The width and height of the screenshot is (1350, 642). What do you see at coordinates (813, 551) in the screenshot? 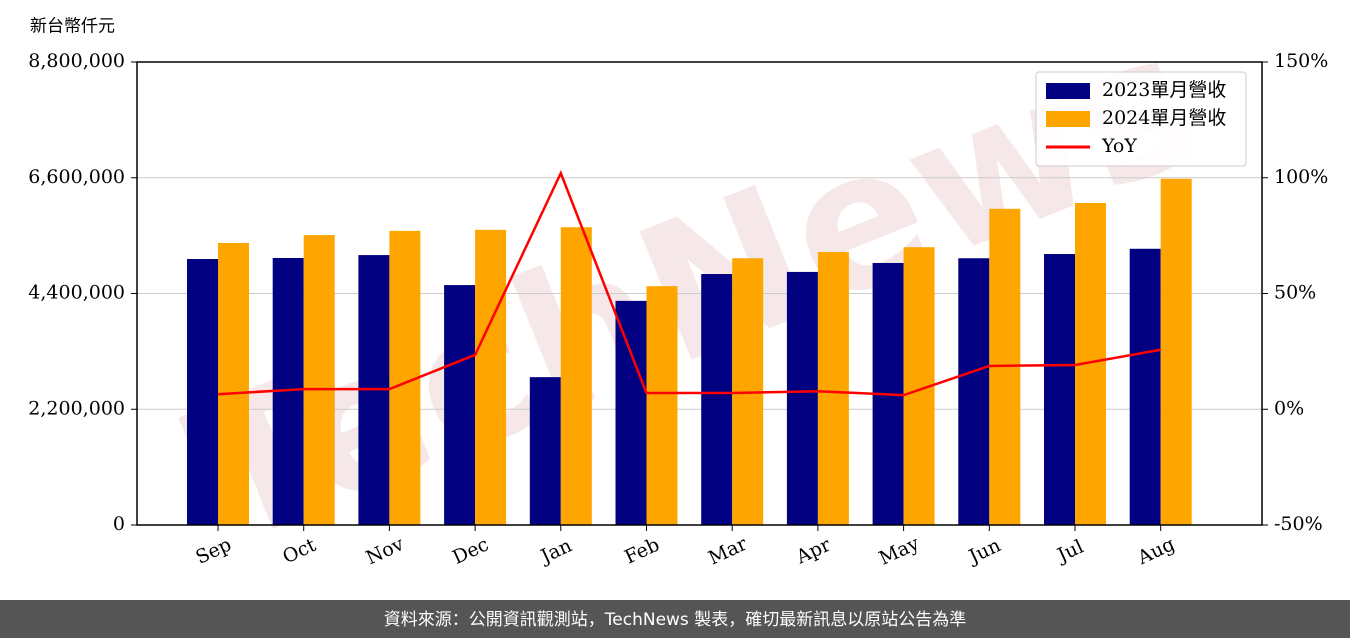
I see `x-tick-label: Apr` at bounding box center [813, 551].